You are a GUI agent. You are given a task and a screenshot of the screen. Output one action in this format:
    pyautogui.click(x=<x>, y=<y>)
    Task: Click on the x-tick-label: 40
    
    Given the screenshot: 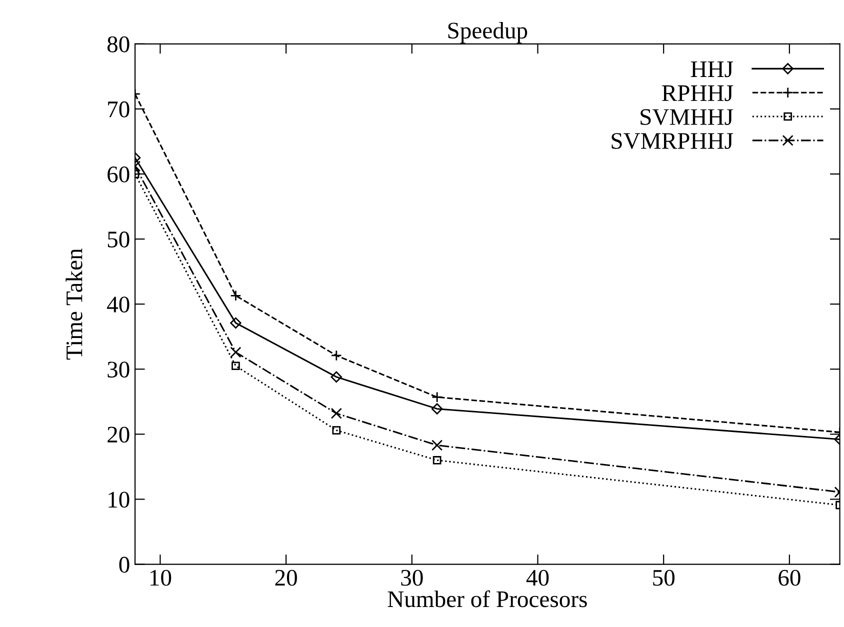 What is the action you would take?
    pyautogui.click(x=537, y=578)
    